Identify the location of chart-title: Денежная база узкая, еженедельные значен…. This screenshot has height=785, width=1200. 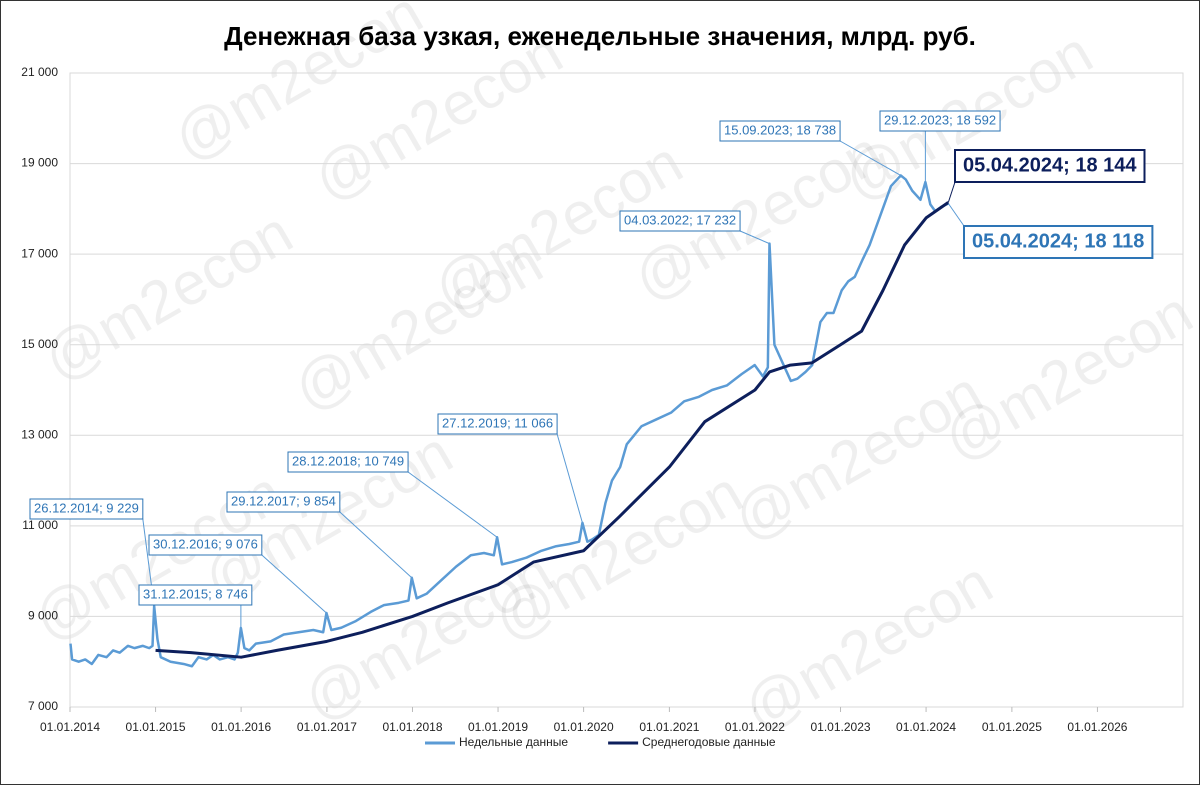
(600, 36).